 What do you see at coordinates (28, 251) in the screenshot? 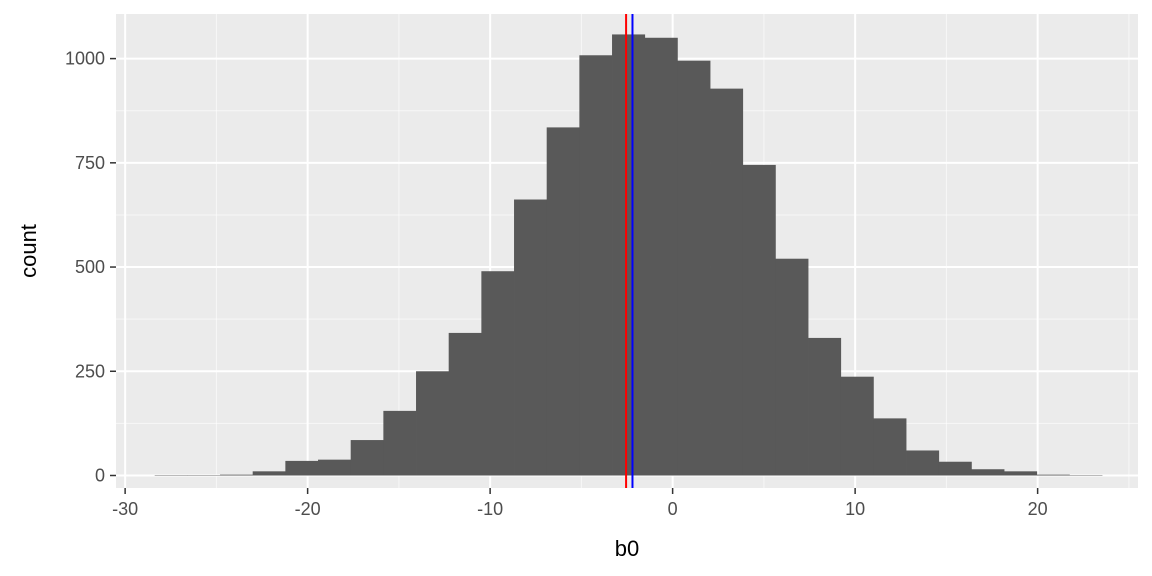
I see `y-axis-title: count` at bounding box center [28, 251].